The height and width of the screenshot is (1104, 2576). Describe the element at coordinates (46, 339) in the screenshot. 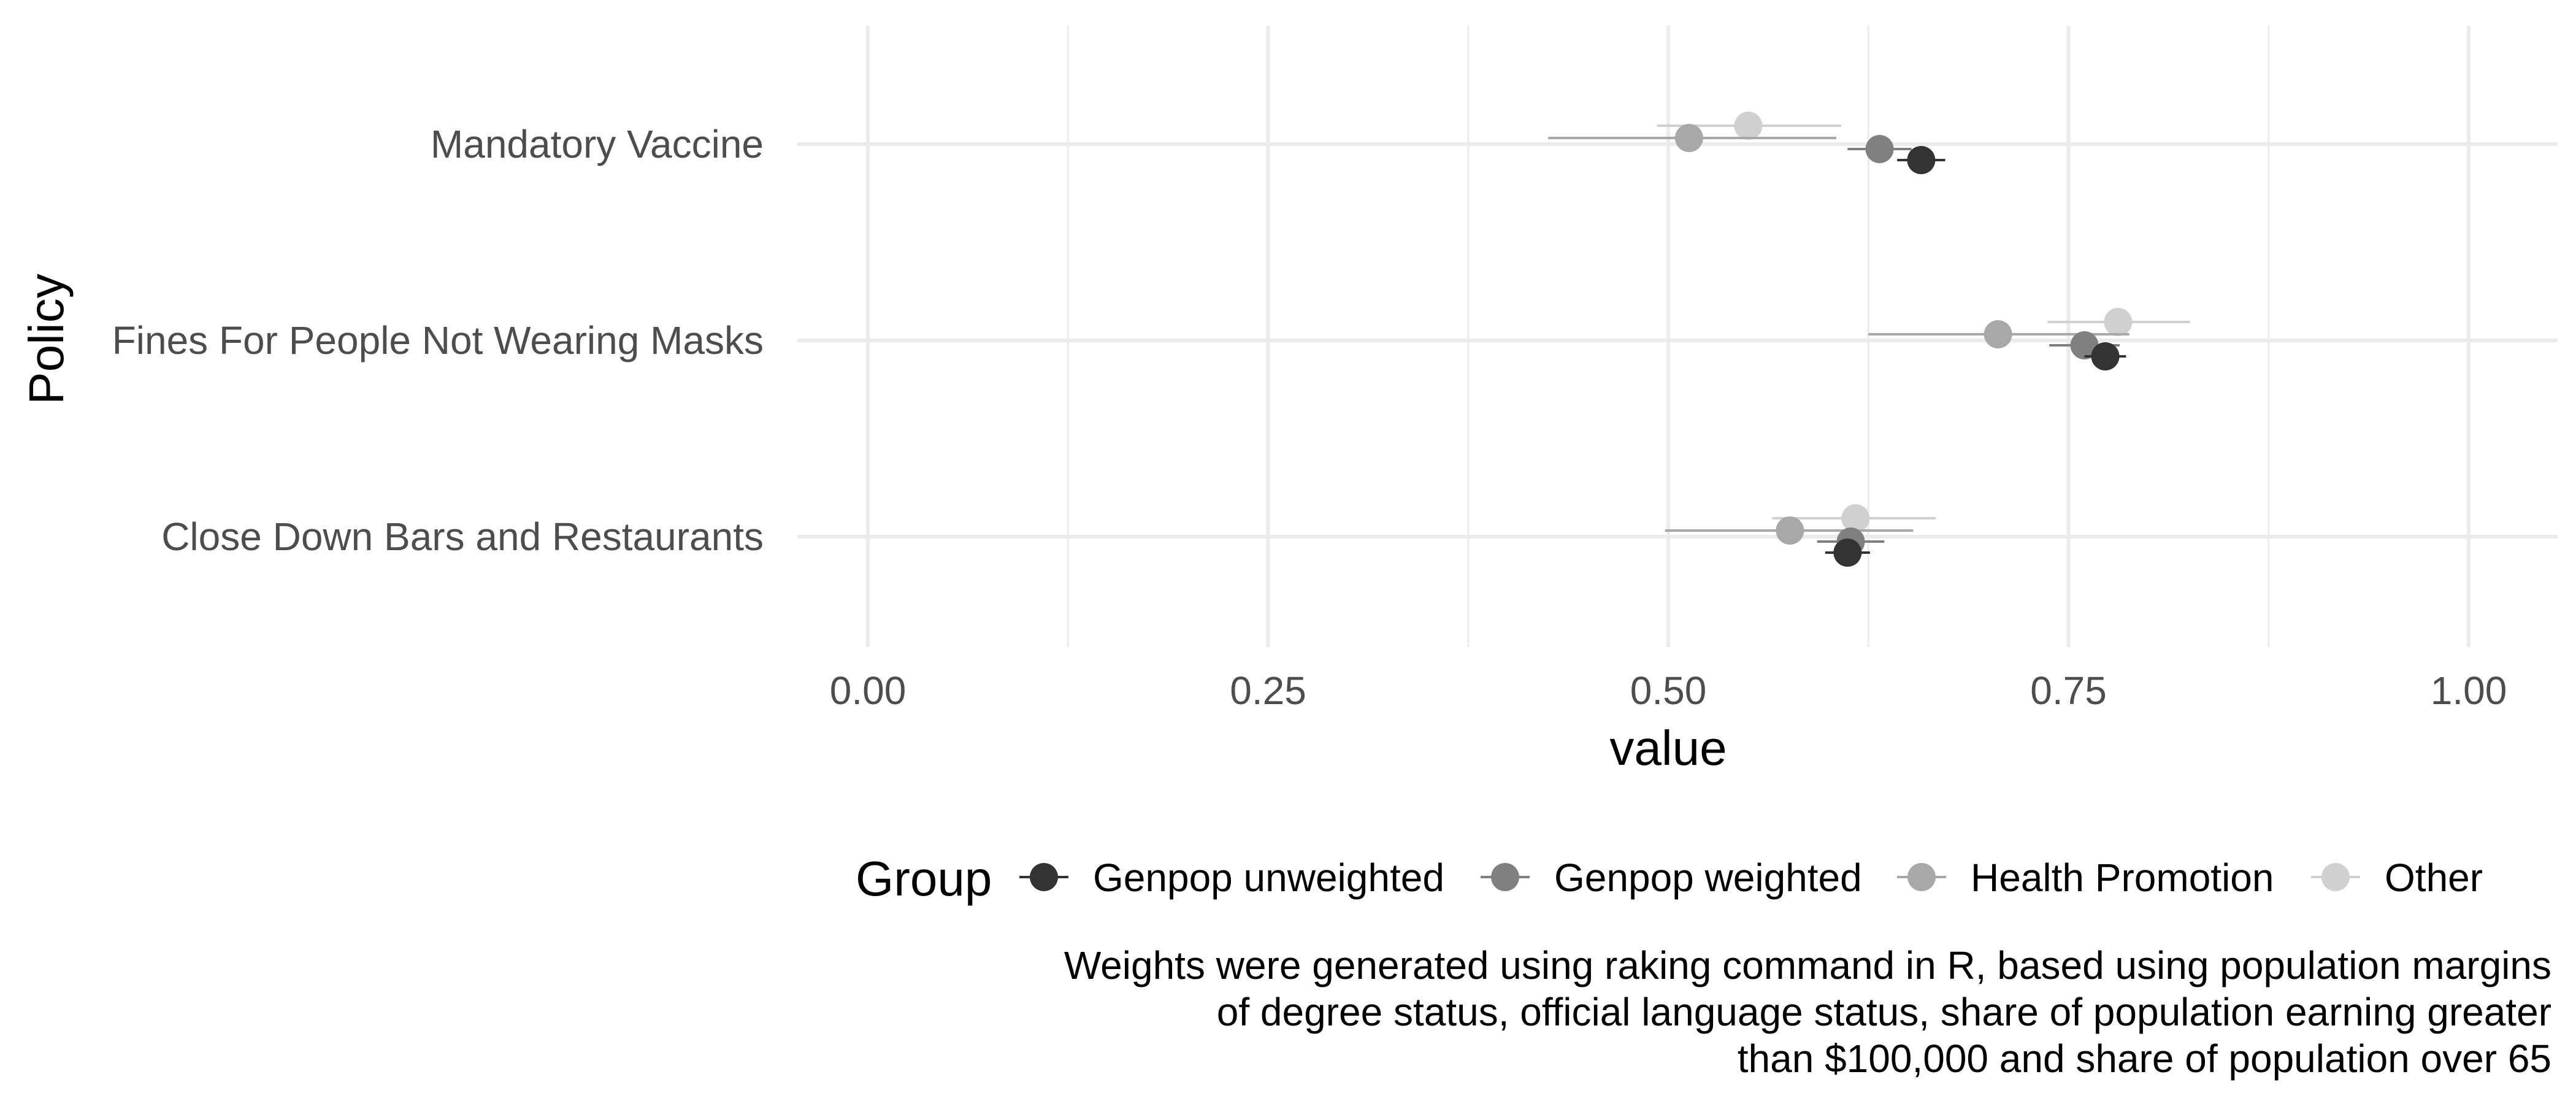

I see `y-axis-title: Policy` at that location.